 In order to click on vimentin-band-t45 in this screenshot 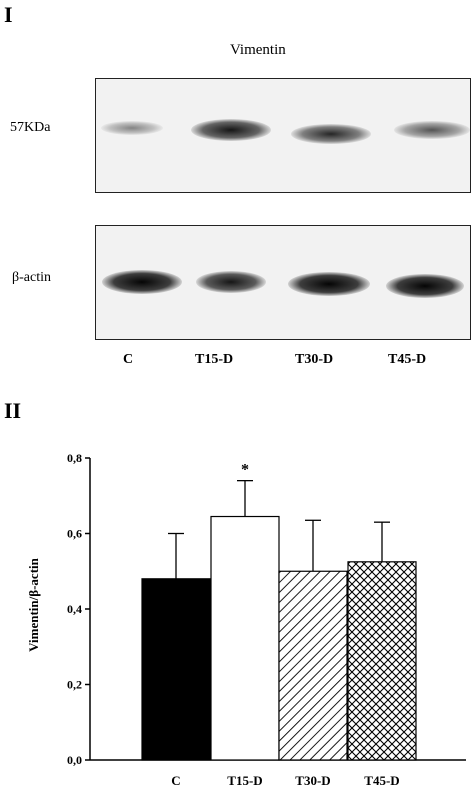, I will do `click(432, 130)`.